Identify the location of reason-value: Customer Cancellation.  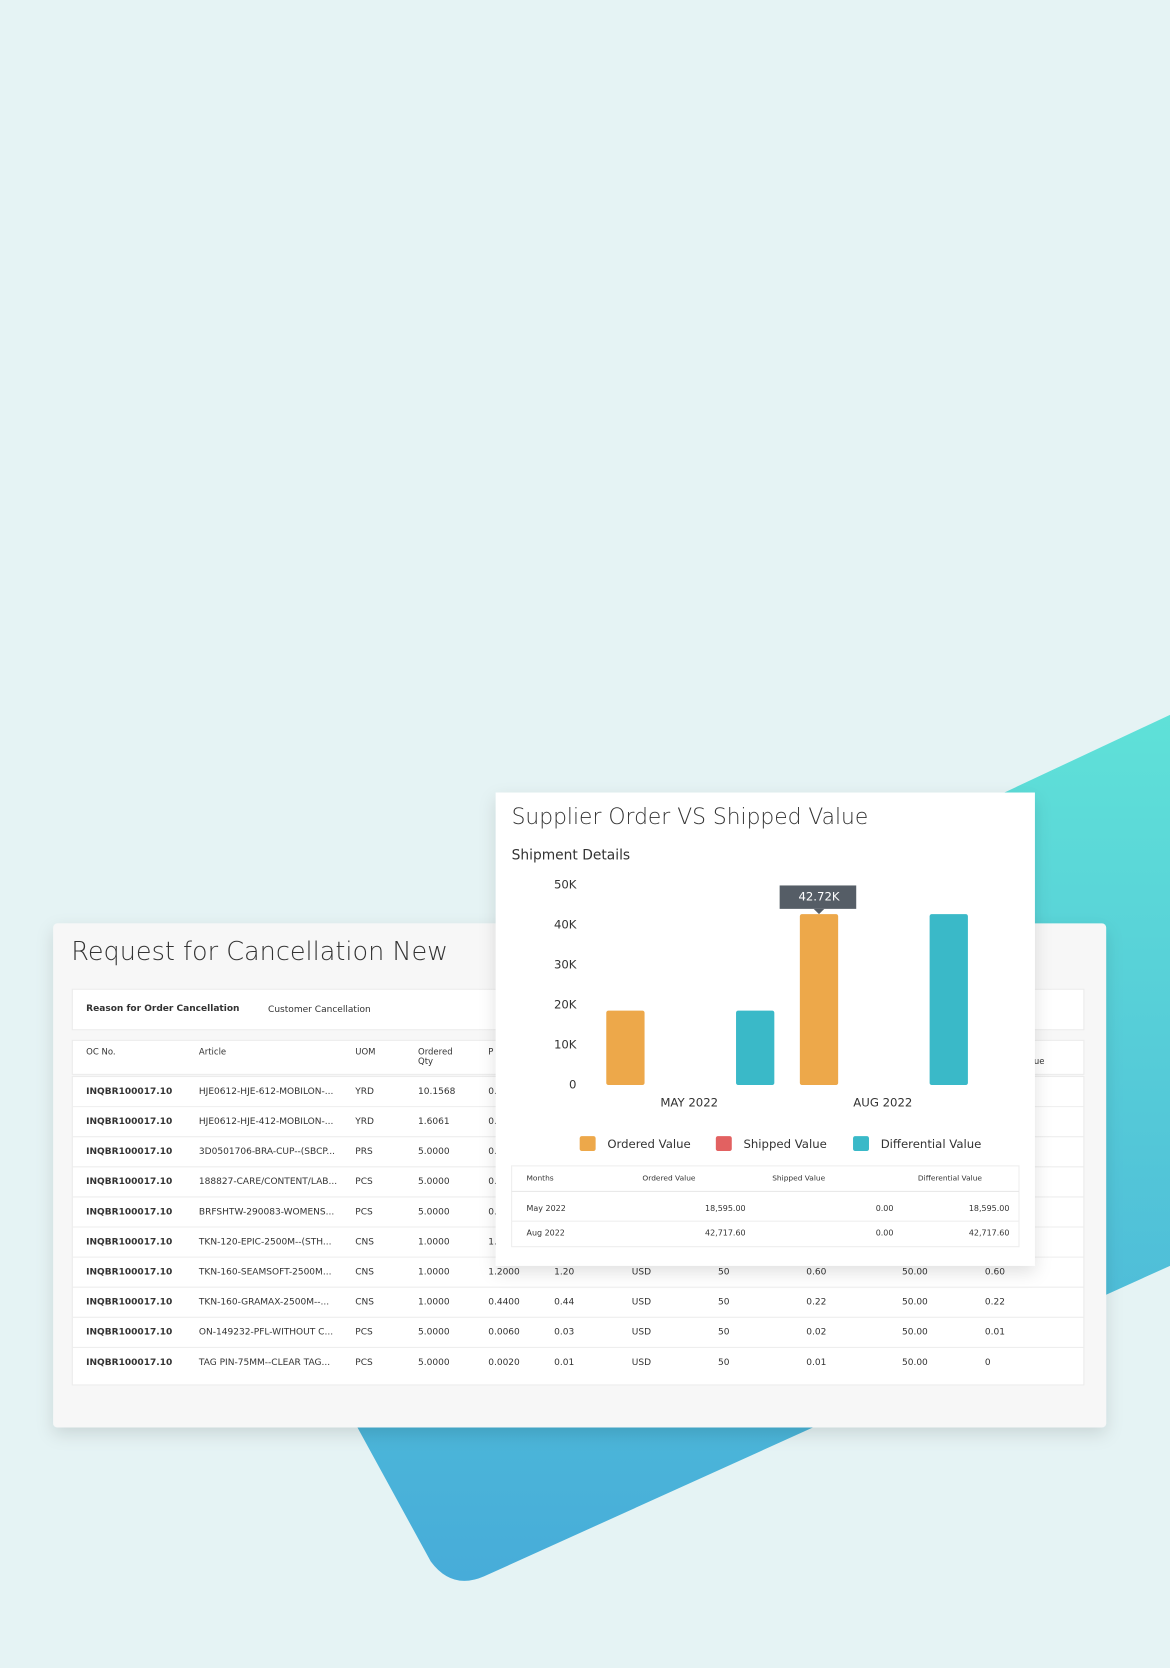
(319, 1010).